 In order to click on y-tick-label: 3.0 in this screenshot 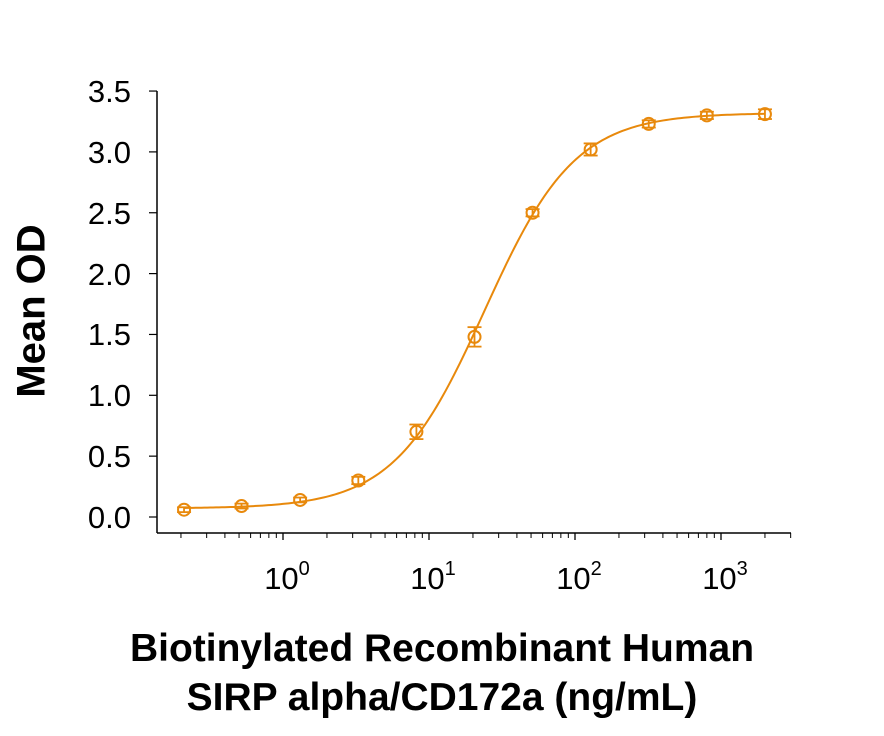, I will do `click(109, 152)`.